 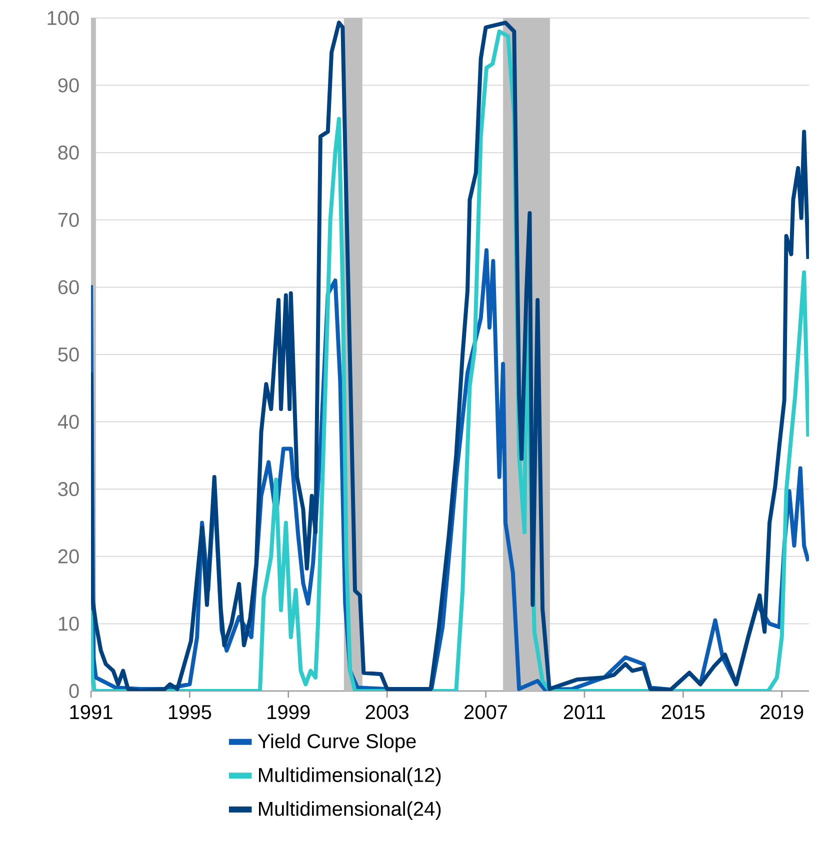 I want to click on x-tick-label: 1995, so click(x=190, y=712).